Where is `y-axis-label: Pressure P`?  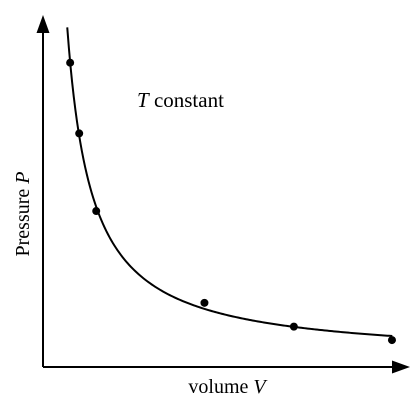
y-axis-label: Pressure P is located at coordinates (23, 214).